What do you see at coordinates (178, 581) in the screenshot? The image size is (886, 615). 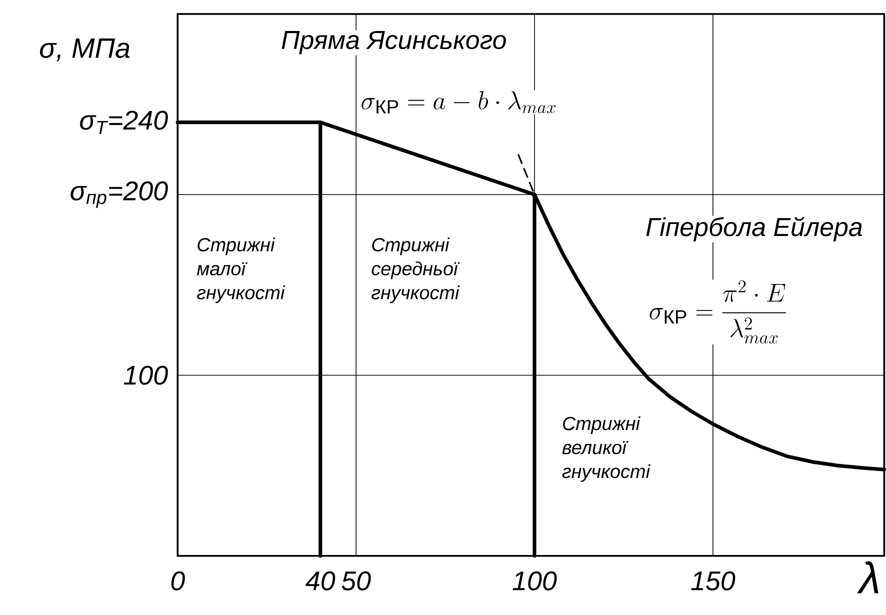 I see `x-tick-label: 0` at bounding box center [178, 581].